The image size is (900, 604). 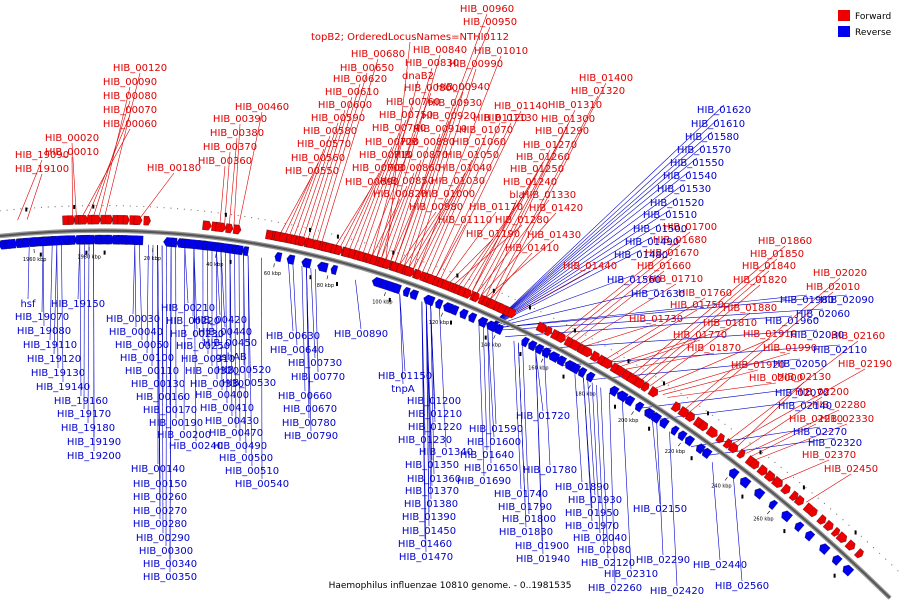 What do you see at coordinates (158, 384) in the screenshot?
I see `reverse-gene-label: HIB_00130` at bounding box center [158, 384].